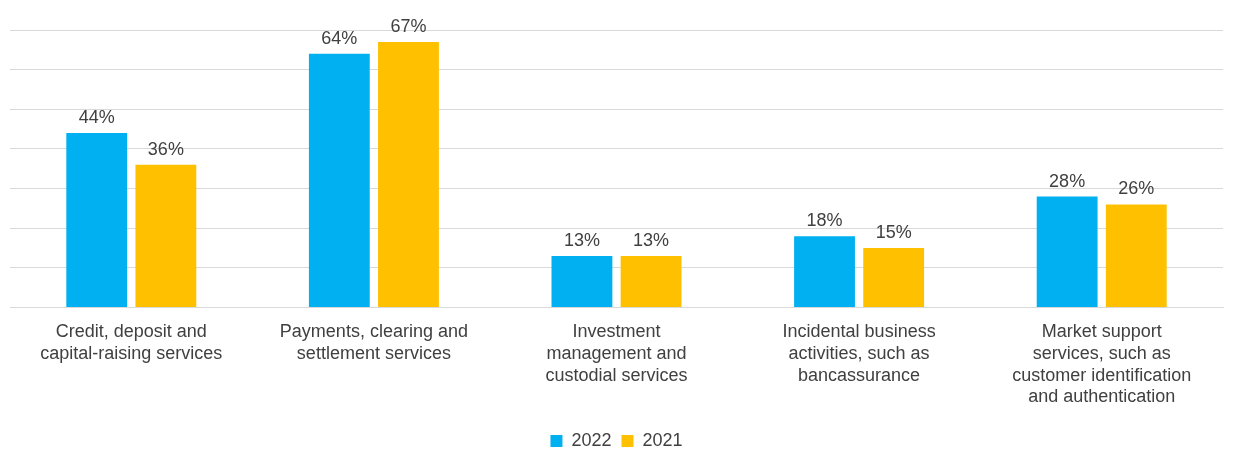  I want to click on data-label: 64%, so click(339, 37).